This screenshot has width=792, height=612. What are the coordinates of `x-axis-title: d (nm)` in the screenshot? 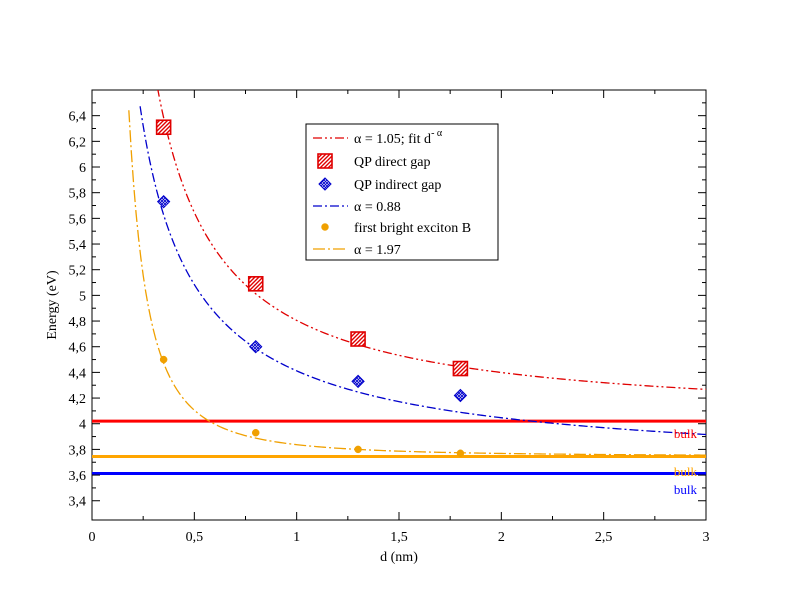 It's located at (399, 557).